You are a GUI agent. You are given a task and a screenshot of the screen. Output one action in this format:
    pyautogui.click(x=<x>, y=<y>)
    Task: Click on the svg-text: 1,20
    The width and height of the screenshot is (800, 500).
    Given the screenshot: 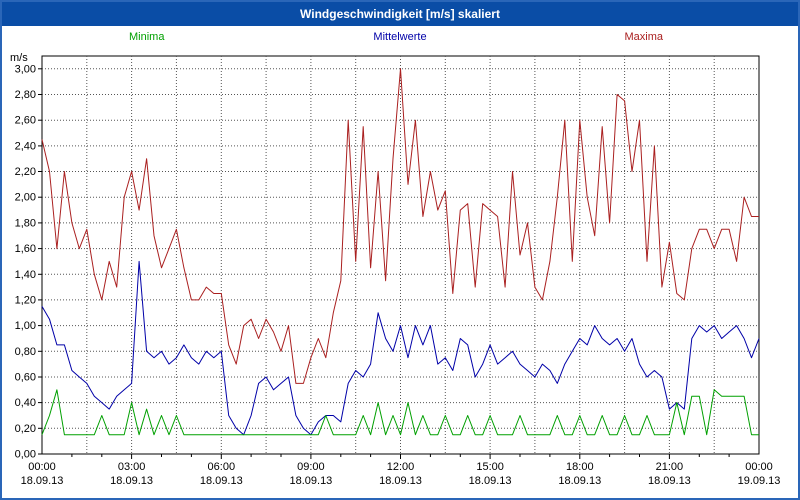 What is the action you would take?
    pyautogui.click(x=25, y=300)
    